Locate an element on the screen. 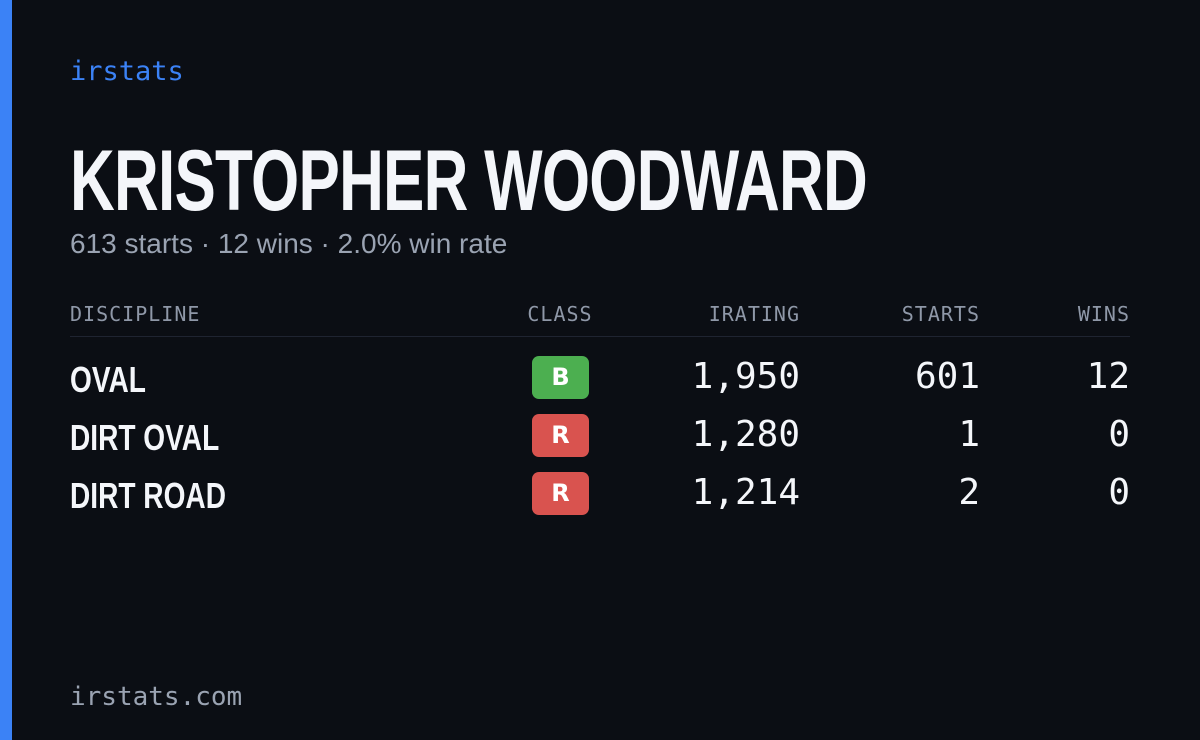 The width and height of the screenshot is (1200, 740). column-header: DISCIPLINE is located at coordinates (135, 314).